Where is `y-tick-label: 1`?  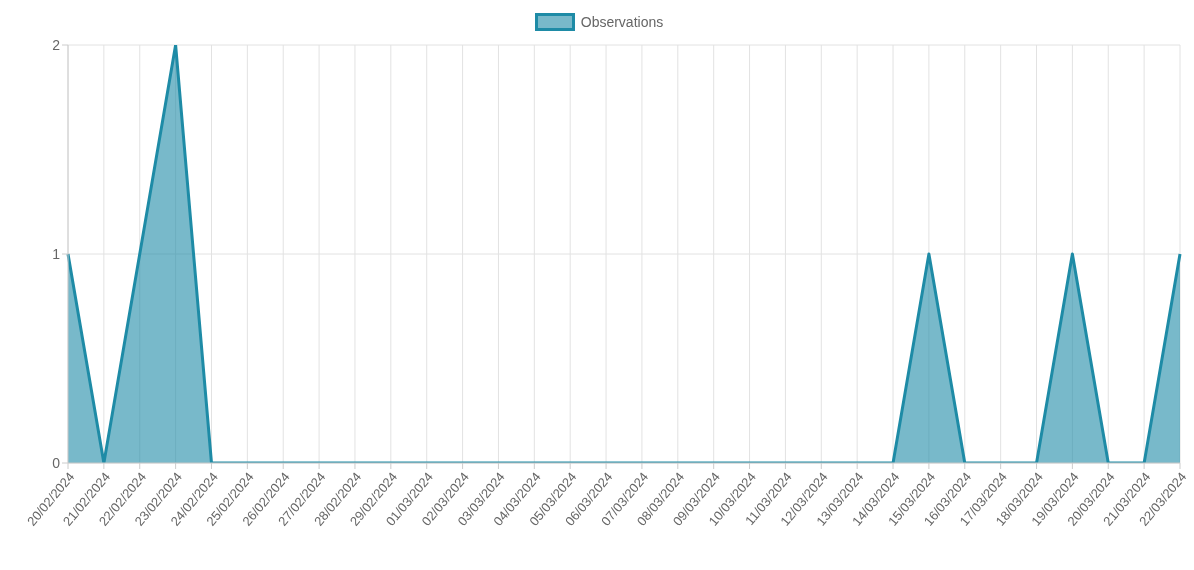
y-tick-label: 1 is located at coordinates (56, 253).